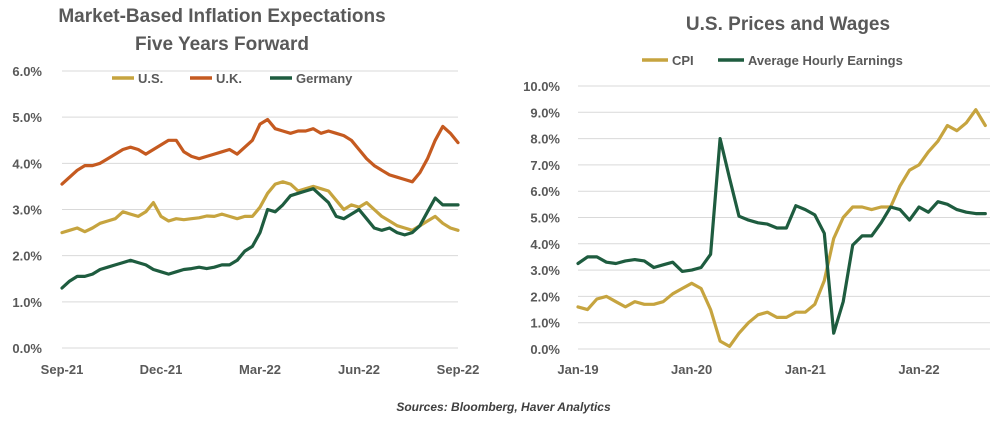 The height and width of the screenshot is (425, 1007). Describe the element at coordinates (545, 112) in the screenshot. I see `y-tick-label: 9.0%` at that location.